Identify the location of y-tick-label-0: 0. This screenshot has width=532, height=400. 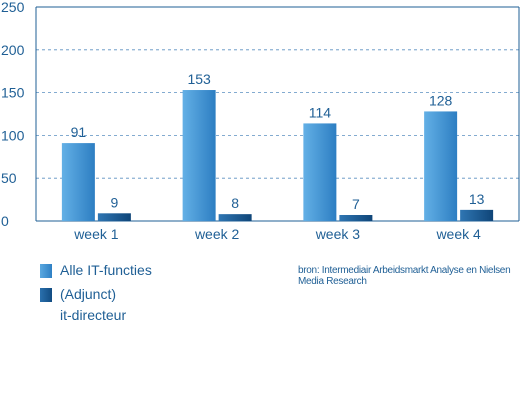
(5, 221).